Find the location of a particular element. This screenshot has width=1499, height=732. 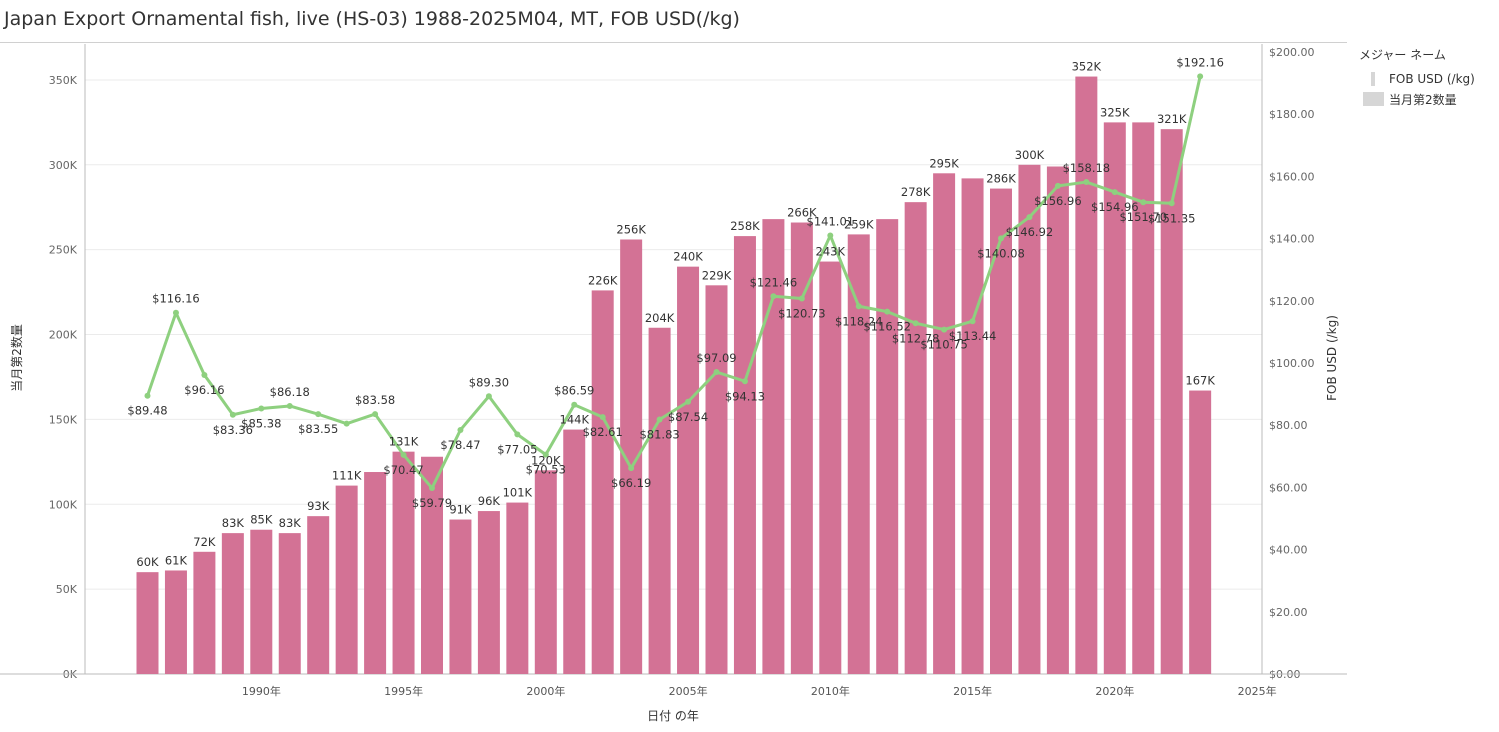

fob-value-label: $113.44 is located at coordinates (973, 336).